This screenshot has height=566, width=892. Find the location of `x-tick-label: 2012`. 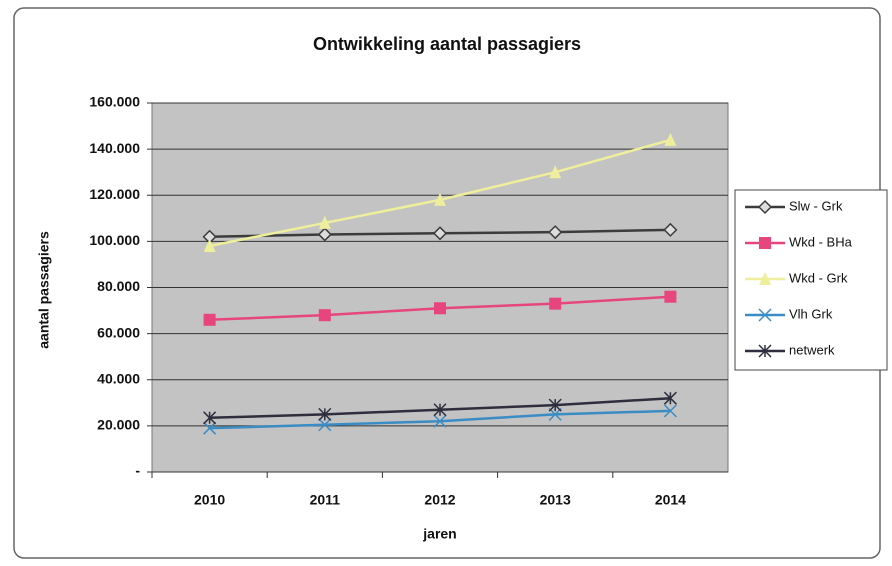

x-tick-label: 2012 is located at coordinates (439, 500).